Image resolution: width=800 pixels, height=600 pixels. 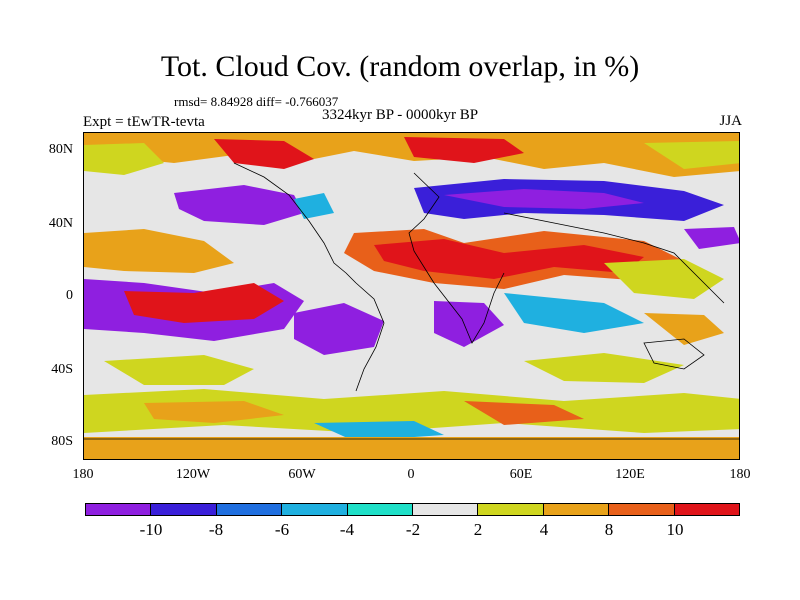 I want to click on antarctic-coast-band, so click(x=411, y=448).